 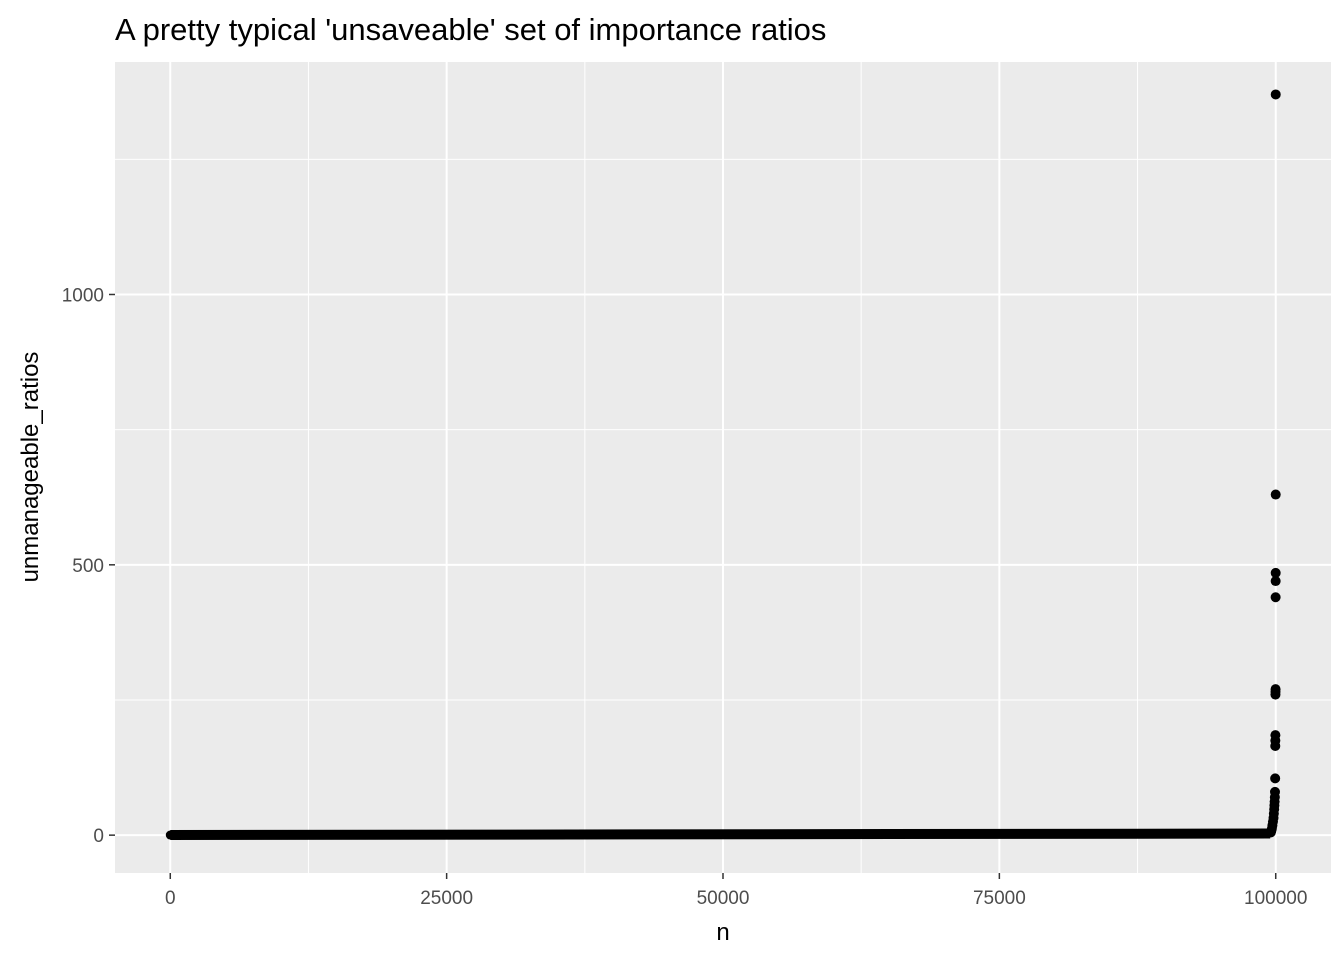 I want to click on x-tick-label: 75000, so click(x=999, y=898).